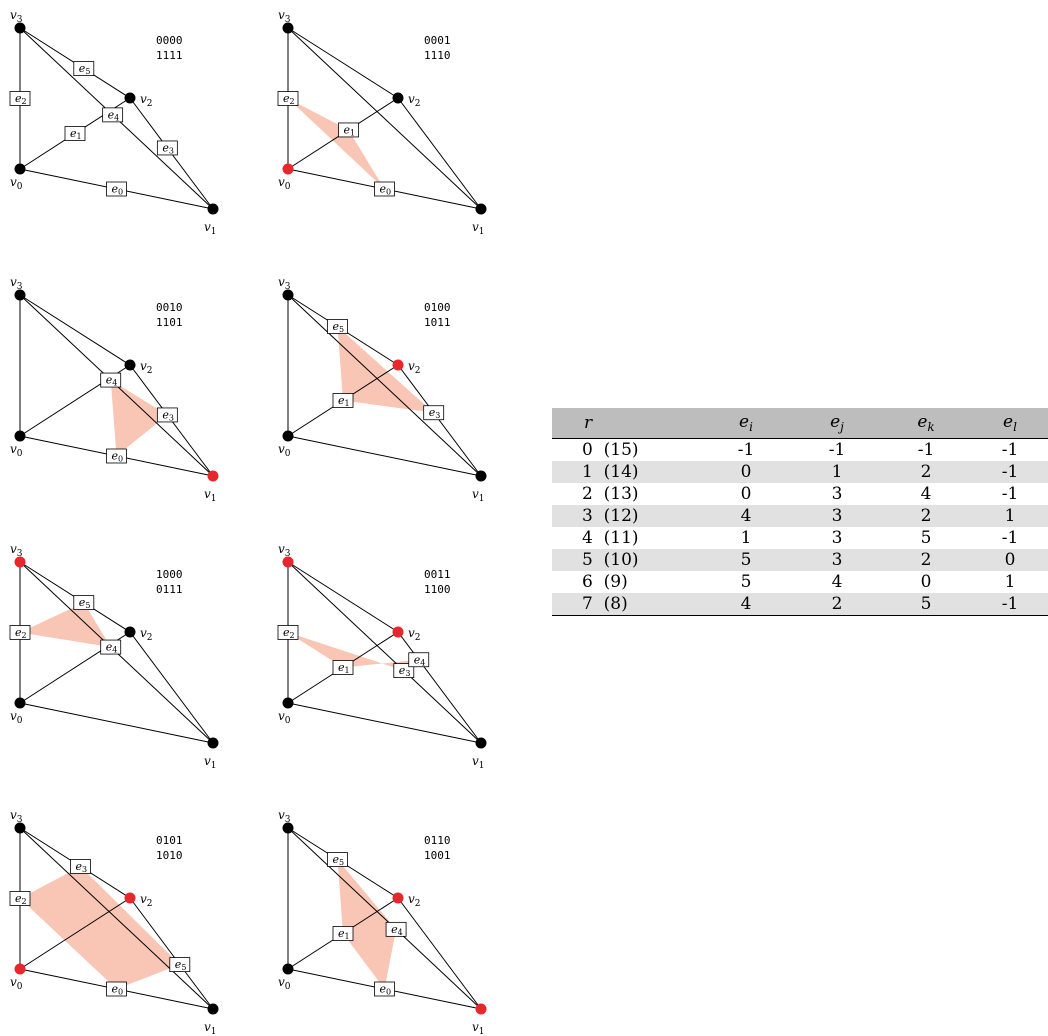 Image resolution: width=1048 pixels, height=1036 pixels. I want to click on bit-code: 0000, so click(169, 40).